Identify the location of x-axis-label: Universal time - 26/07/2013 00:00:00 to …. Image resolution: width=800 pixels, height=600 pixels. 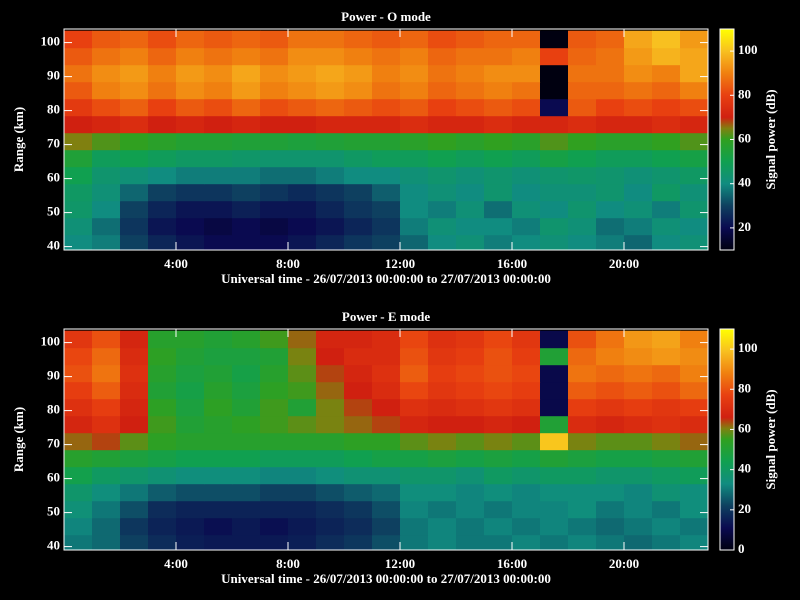
(386, 578).